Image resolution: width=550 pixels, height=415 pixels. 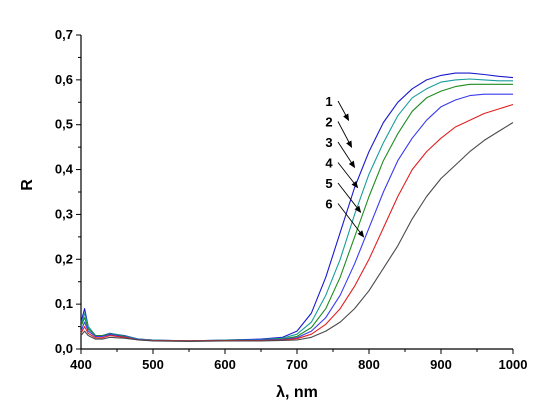 I want to click on x-axis: 400 500 600 700 800 900 1000, so click(x=298, y=360).